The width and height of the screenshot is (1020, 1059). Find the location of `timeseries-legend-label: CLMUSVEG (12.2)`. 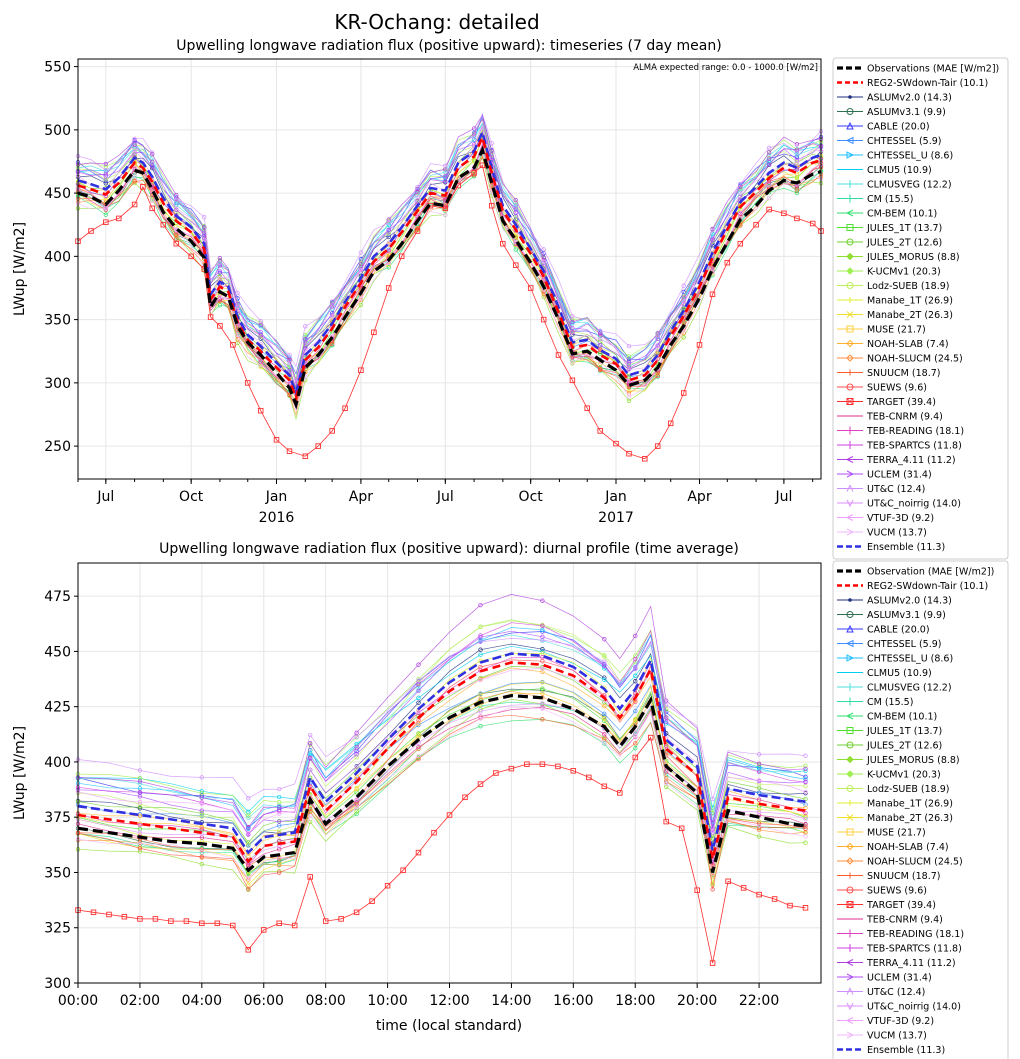

timeseries-legend-label: CLMUSVEG (12.2) is located at coordinates (909, 185).